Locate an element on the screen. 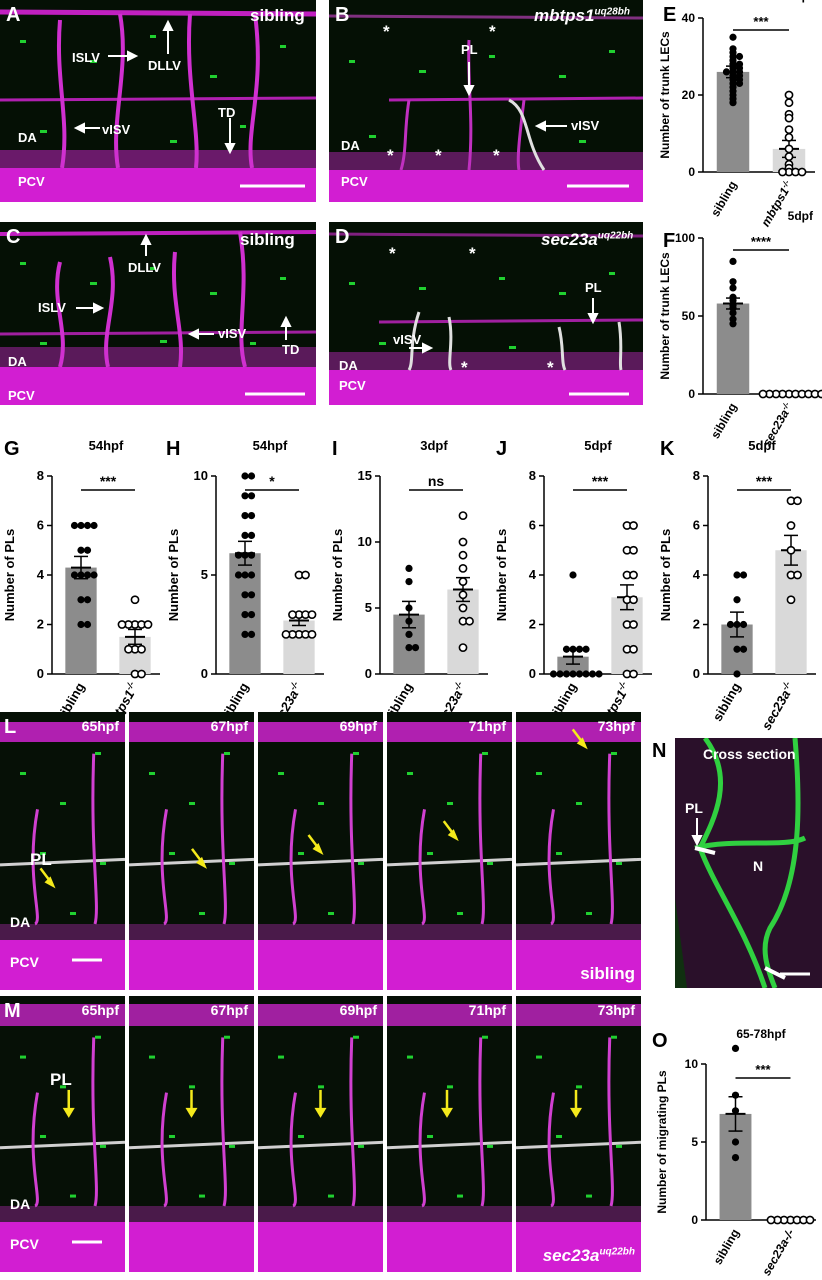  category-label: sec23a-/- is located at coordinates (778, 706).